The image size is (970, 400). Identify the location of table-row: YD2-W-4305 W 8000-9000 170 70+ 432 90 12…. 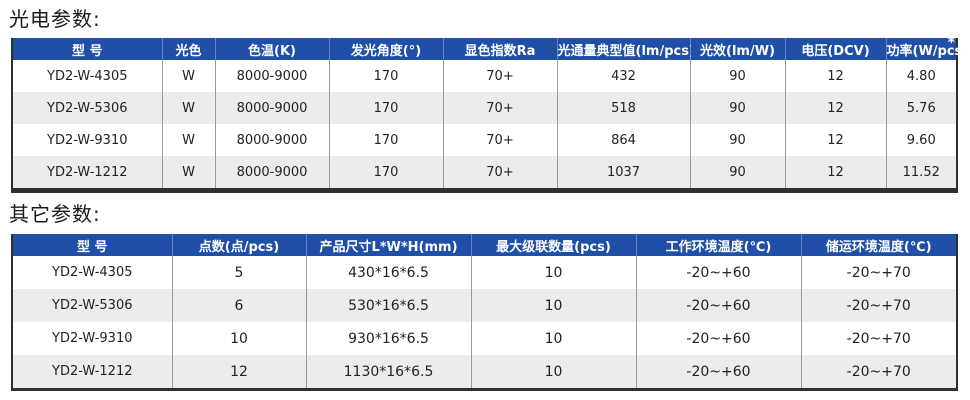
(484, 76).